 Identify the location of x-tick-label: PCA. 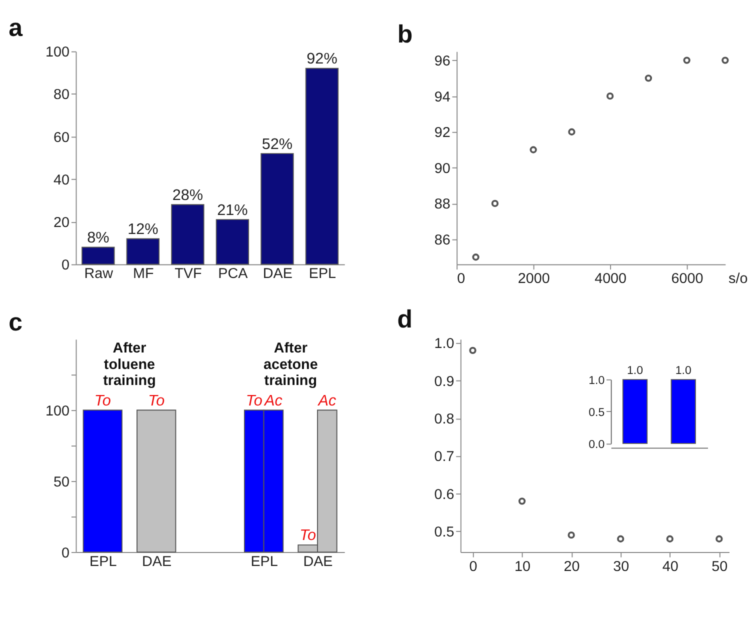
(233, 274).